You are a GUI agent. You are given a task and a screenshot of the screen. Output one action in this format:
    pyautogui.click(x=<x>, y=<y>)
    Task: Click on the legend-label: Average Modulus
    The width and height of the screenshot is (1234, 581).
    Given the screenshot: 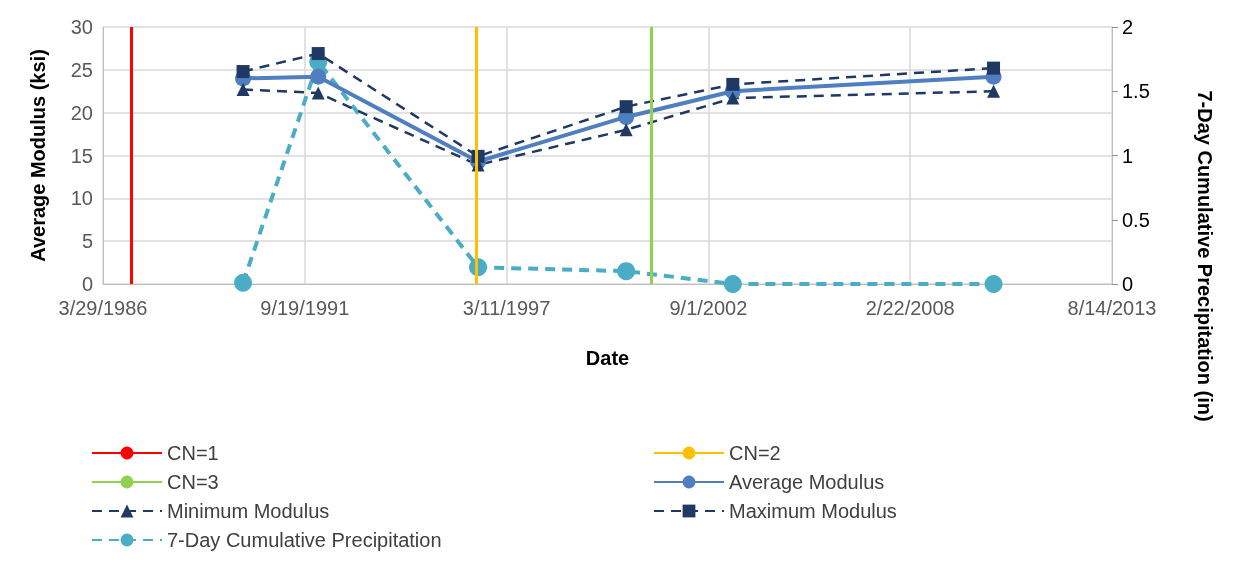 What is the action you would take?
    pyautogui.click(x=807, y=482)
    